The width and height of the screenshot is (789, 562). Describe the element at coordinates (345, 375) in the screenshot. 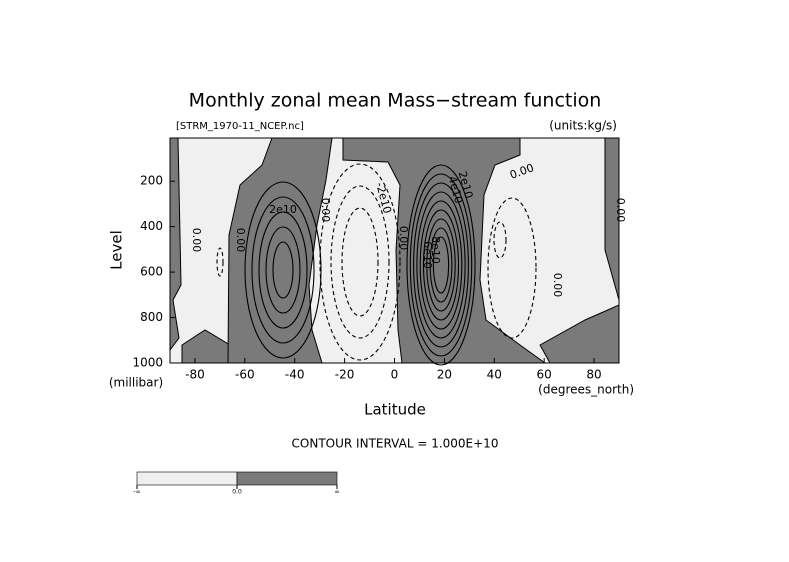

I see `x-tick-label: -20` at that location.